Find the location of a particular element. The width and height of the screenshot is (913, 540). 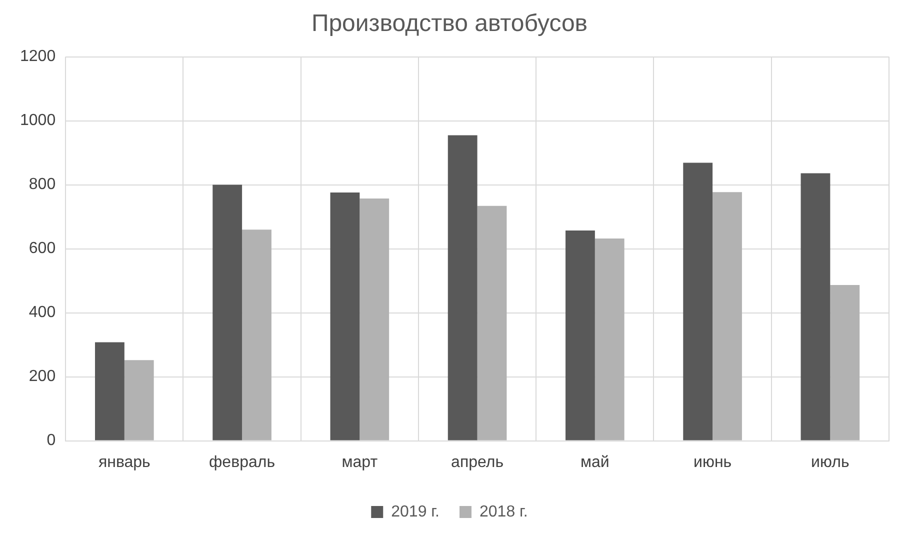

x-tick-label: февраль is located at coordinates (242, 462).